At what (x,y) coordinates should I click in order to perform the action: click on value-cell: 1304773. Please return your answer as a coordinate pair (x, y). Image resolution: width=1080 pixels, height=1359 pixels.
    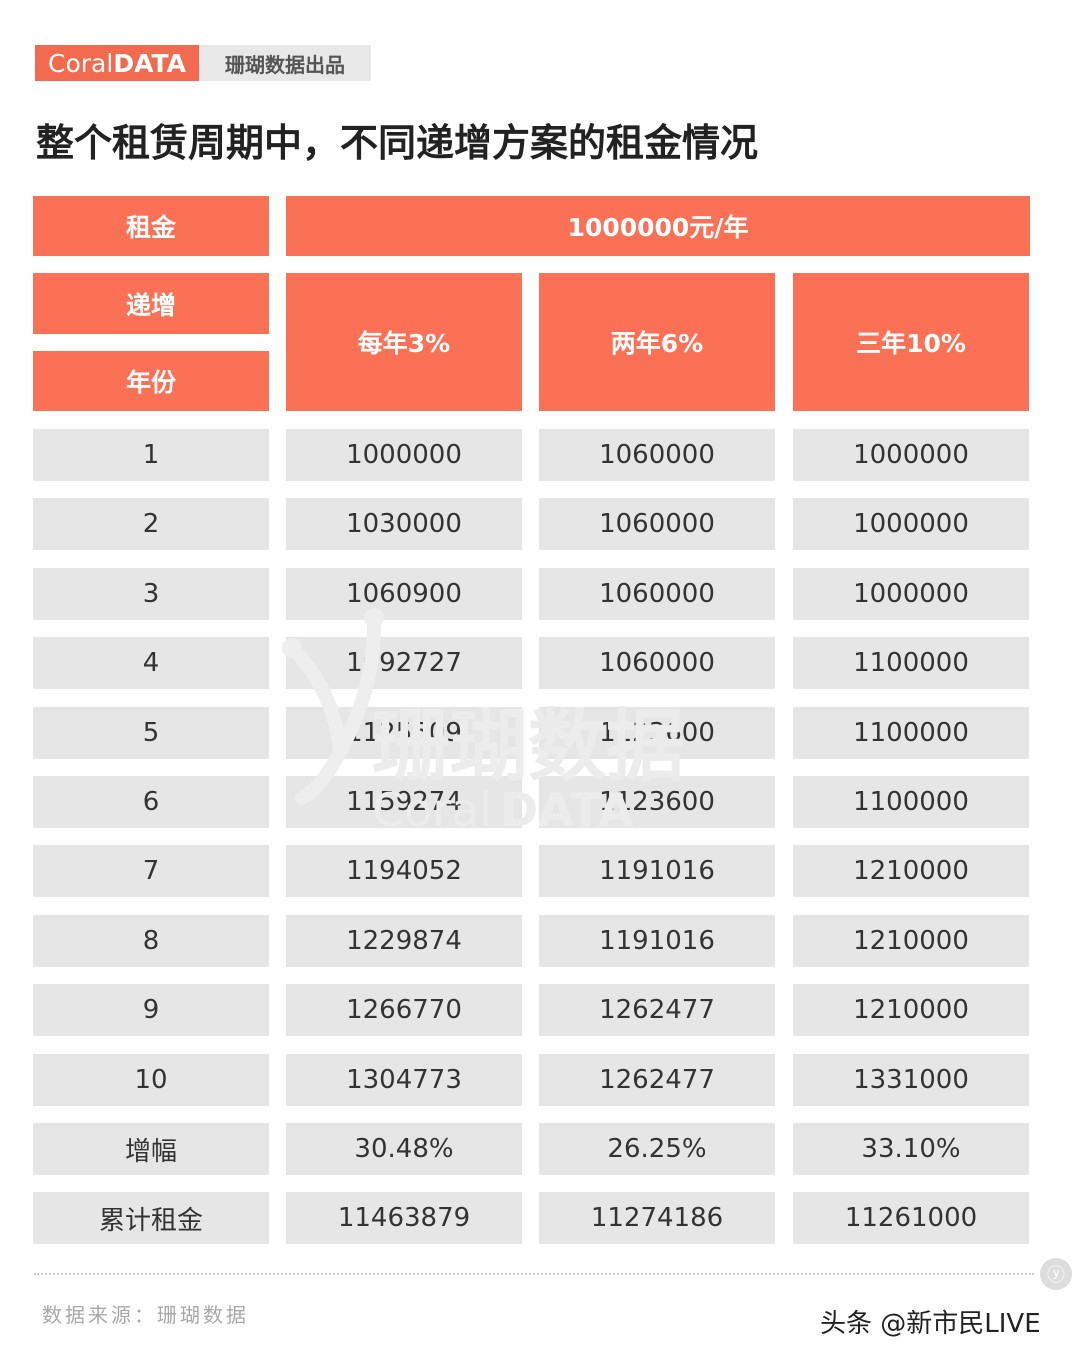
    Looking at the image, I should click on (404, 1080).